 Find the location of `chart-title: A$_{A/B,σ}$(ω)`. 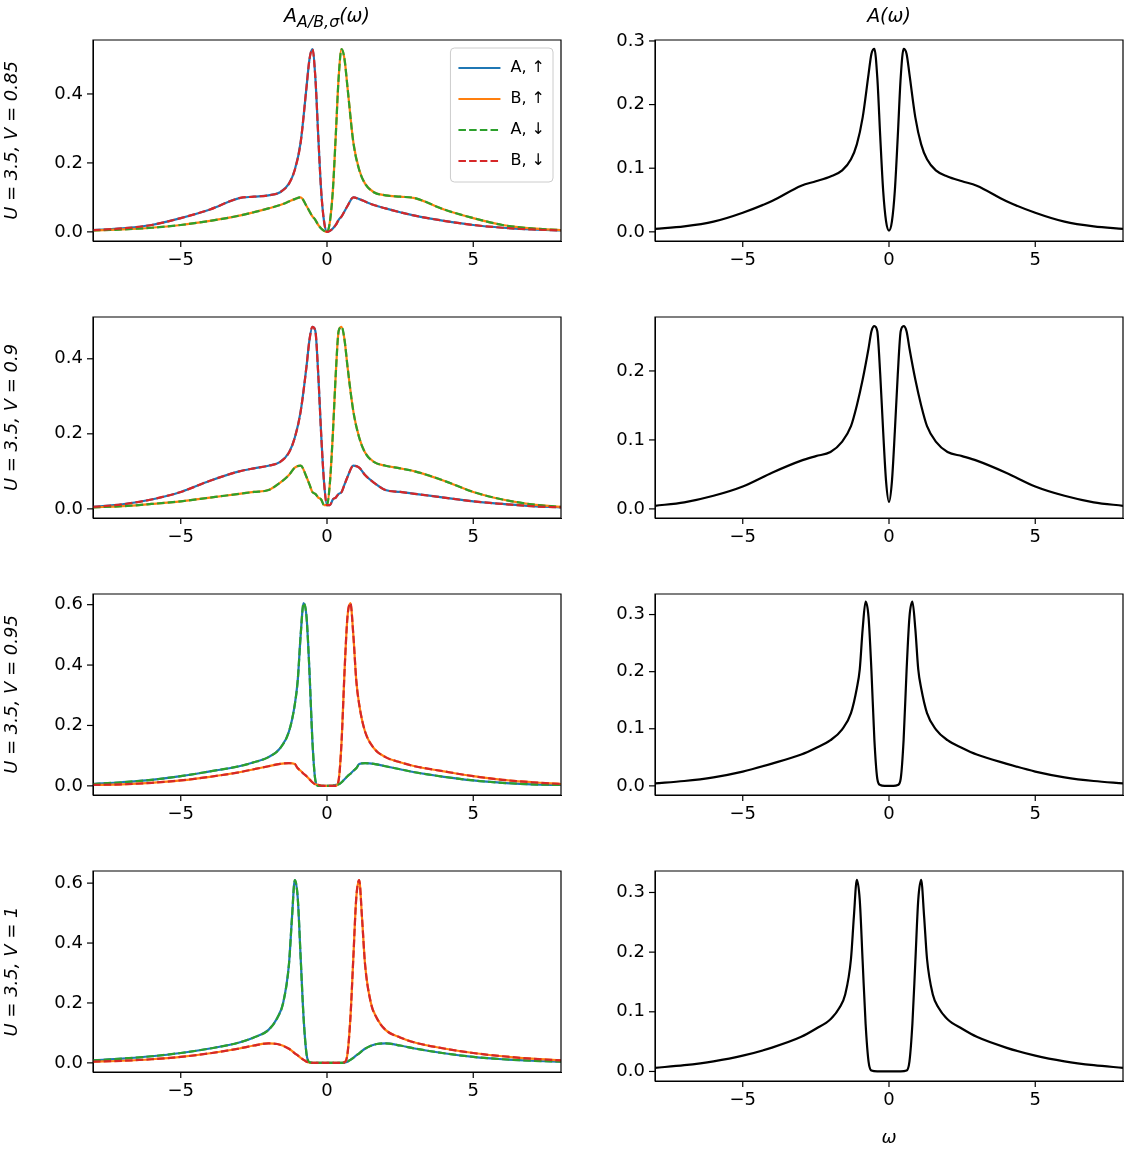

chart-title: A$_{A/B,σ}$(ω) is located at coordinates (326, 17).